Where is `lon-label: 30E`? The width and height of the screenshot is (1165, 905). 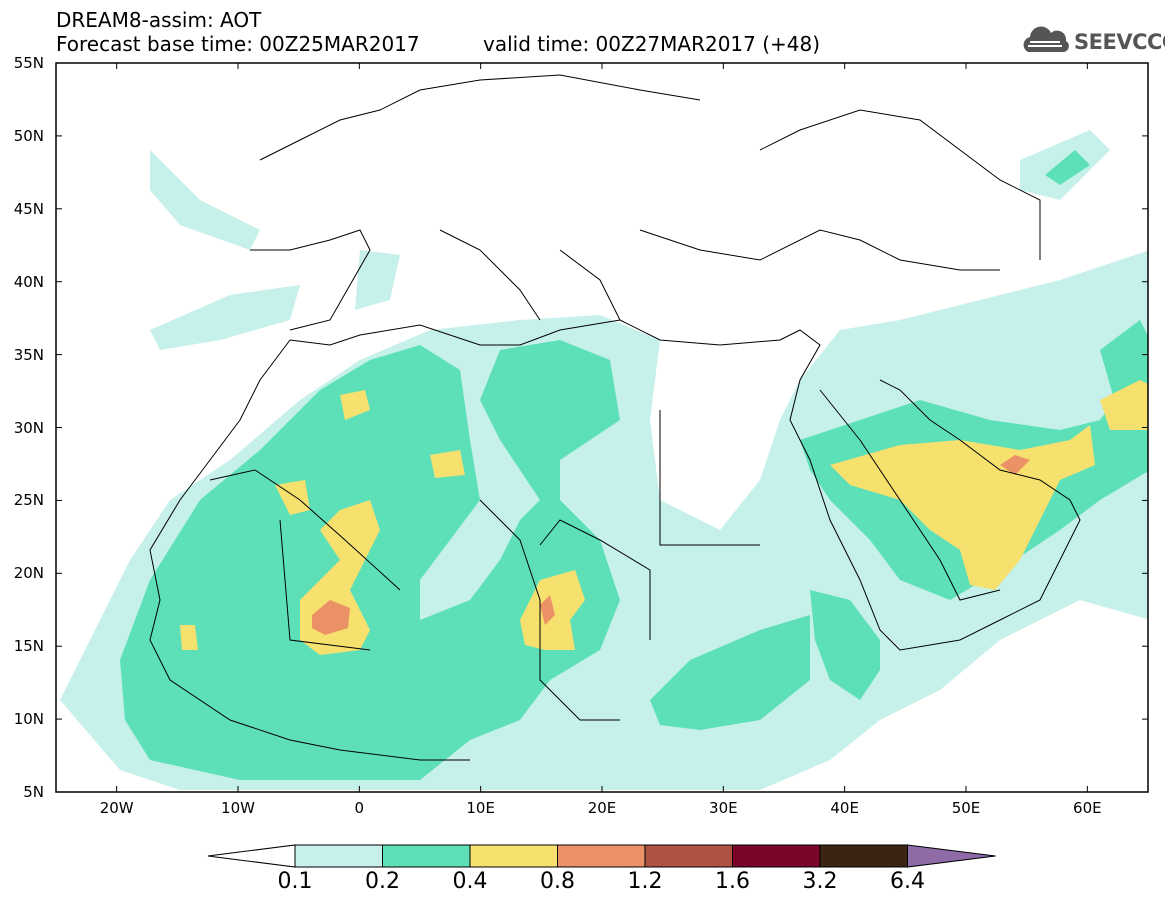
lon-label: 30E is located at coordinates (723, 808).